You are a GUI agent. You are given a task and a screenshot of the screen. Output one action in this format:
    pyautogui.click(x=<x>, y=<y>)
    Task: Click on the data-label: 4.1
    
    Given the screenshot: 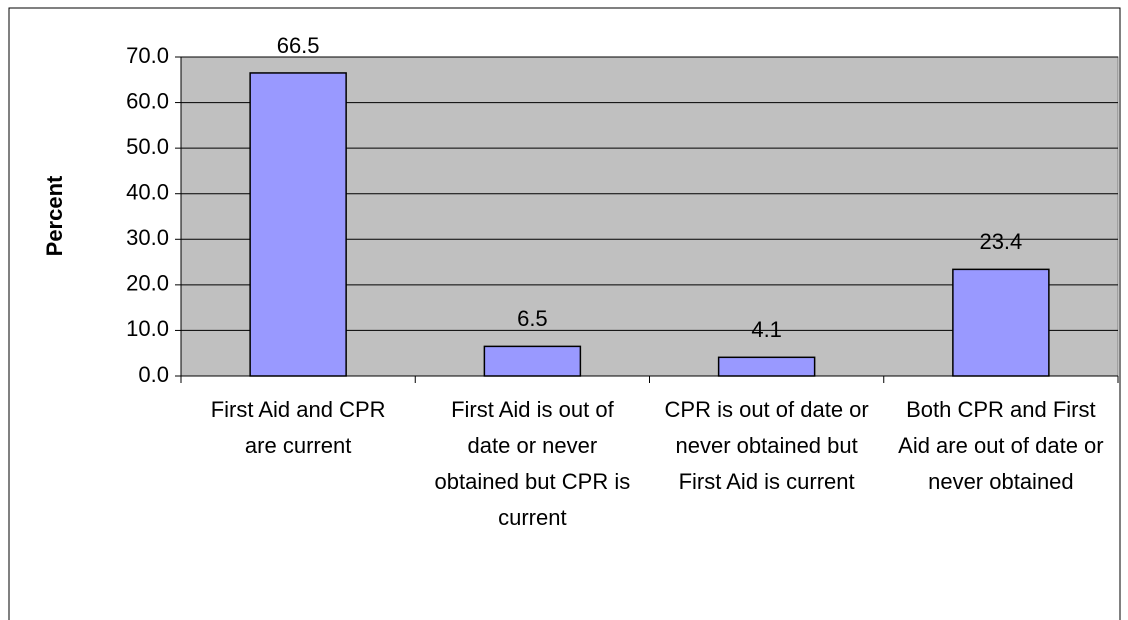 What is the action you would take?
    pyautogui.click(x=766, y=329)
    